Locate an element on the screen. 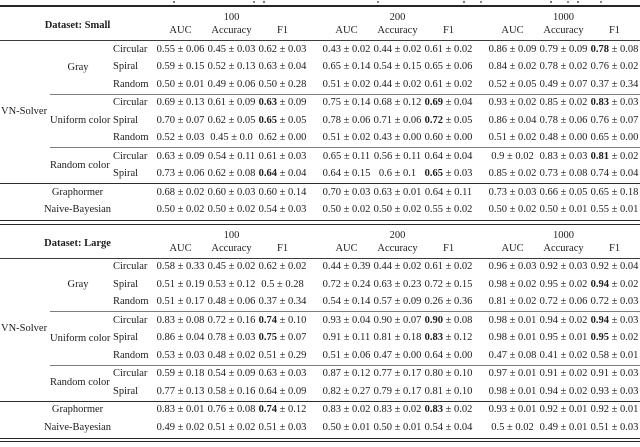 The image size is (640, 447). metric-value-cell: 0.50 ± 0.02 is located at coordinates (346, 211).